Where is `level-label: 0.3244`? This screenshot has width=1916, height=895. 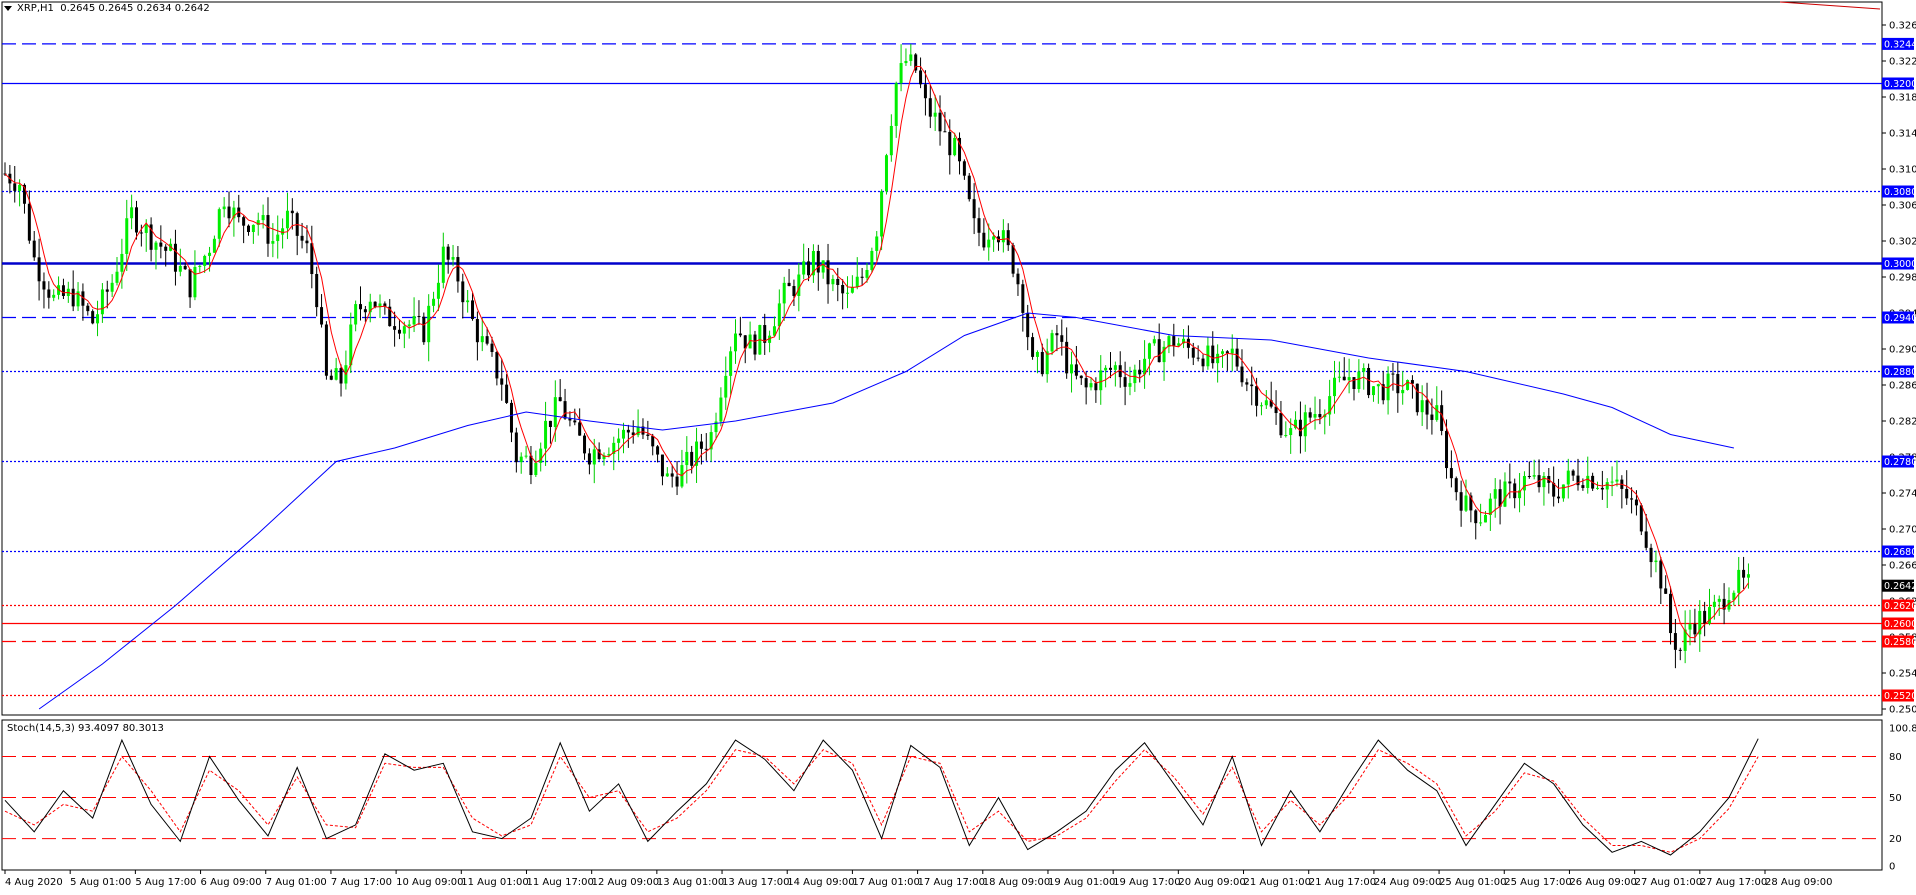 level-label: 0.3244 is located at coordinates (1900, 44).